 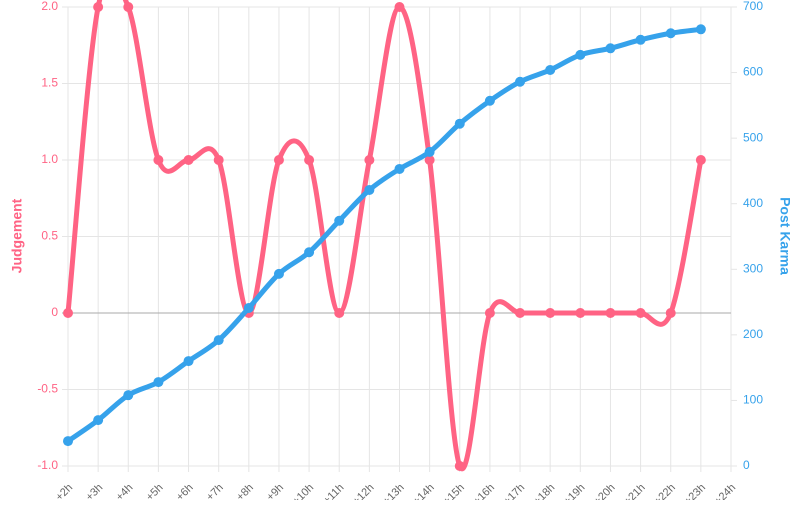 I want to click on x-tick-label: +9h, so click(x=275, y=491).